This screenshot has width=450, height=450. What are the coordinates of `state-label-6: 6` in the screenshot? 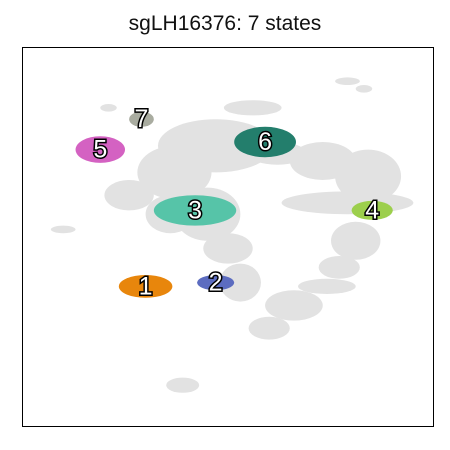 It's located at (265, 142).